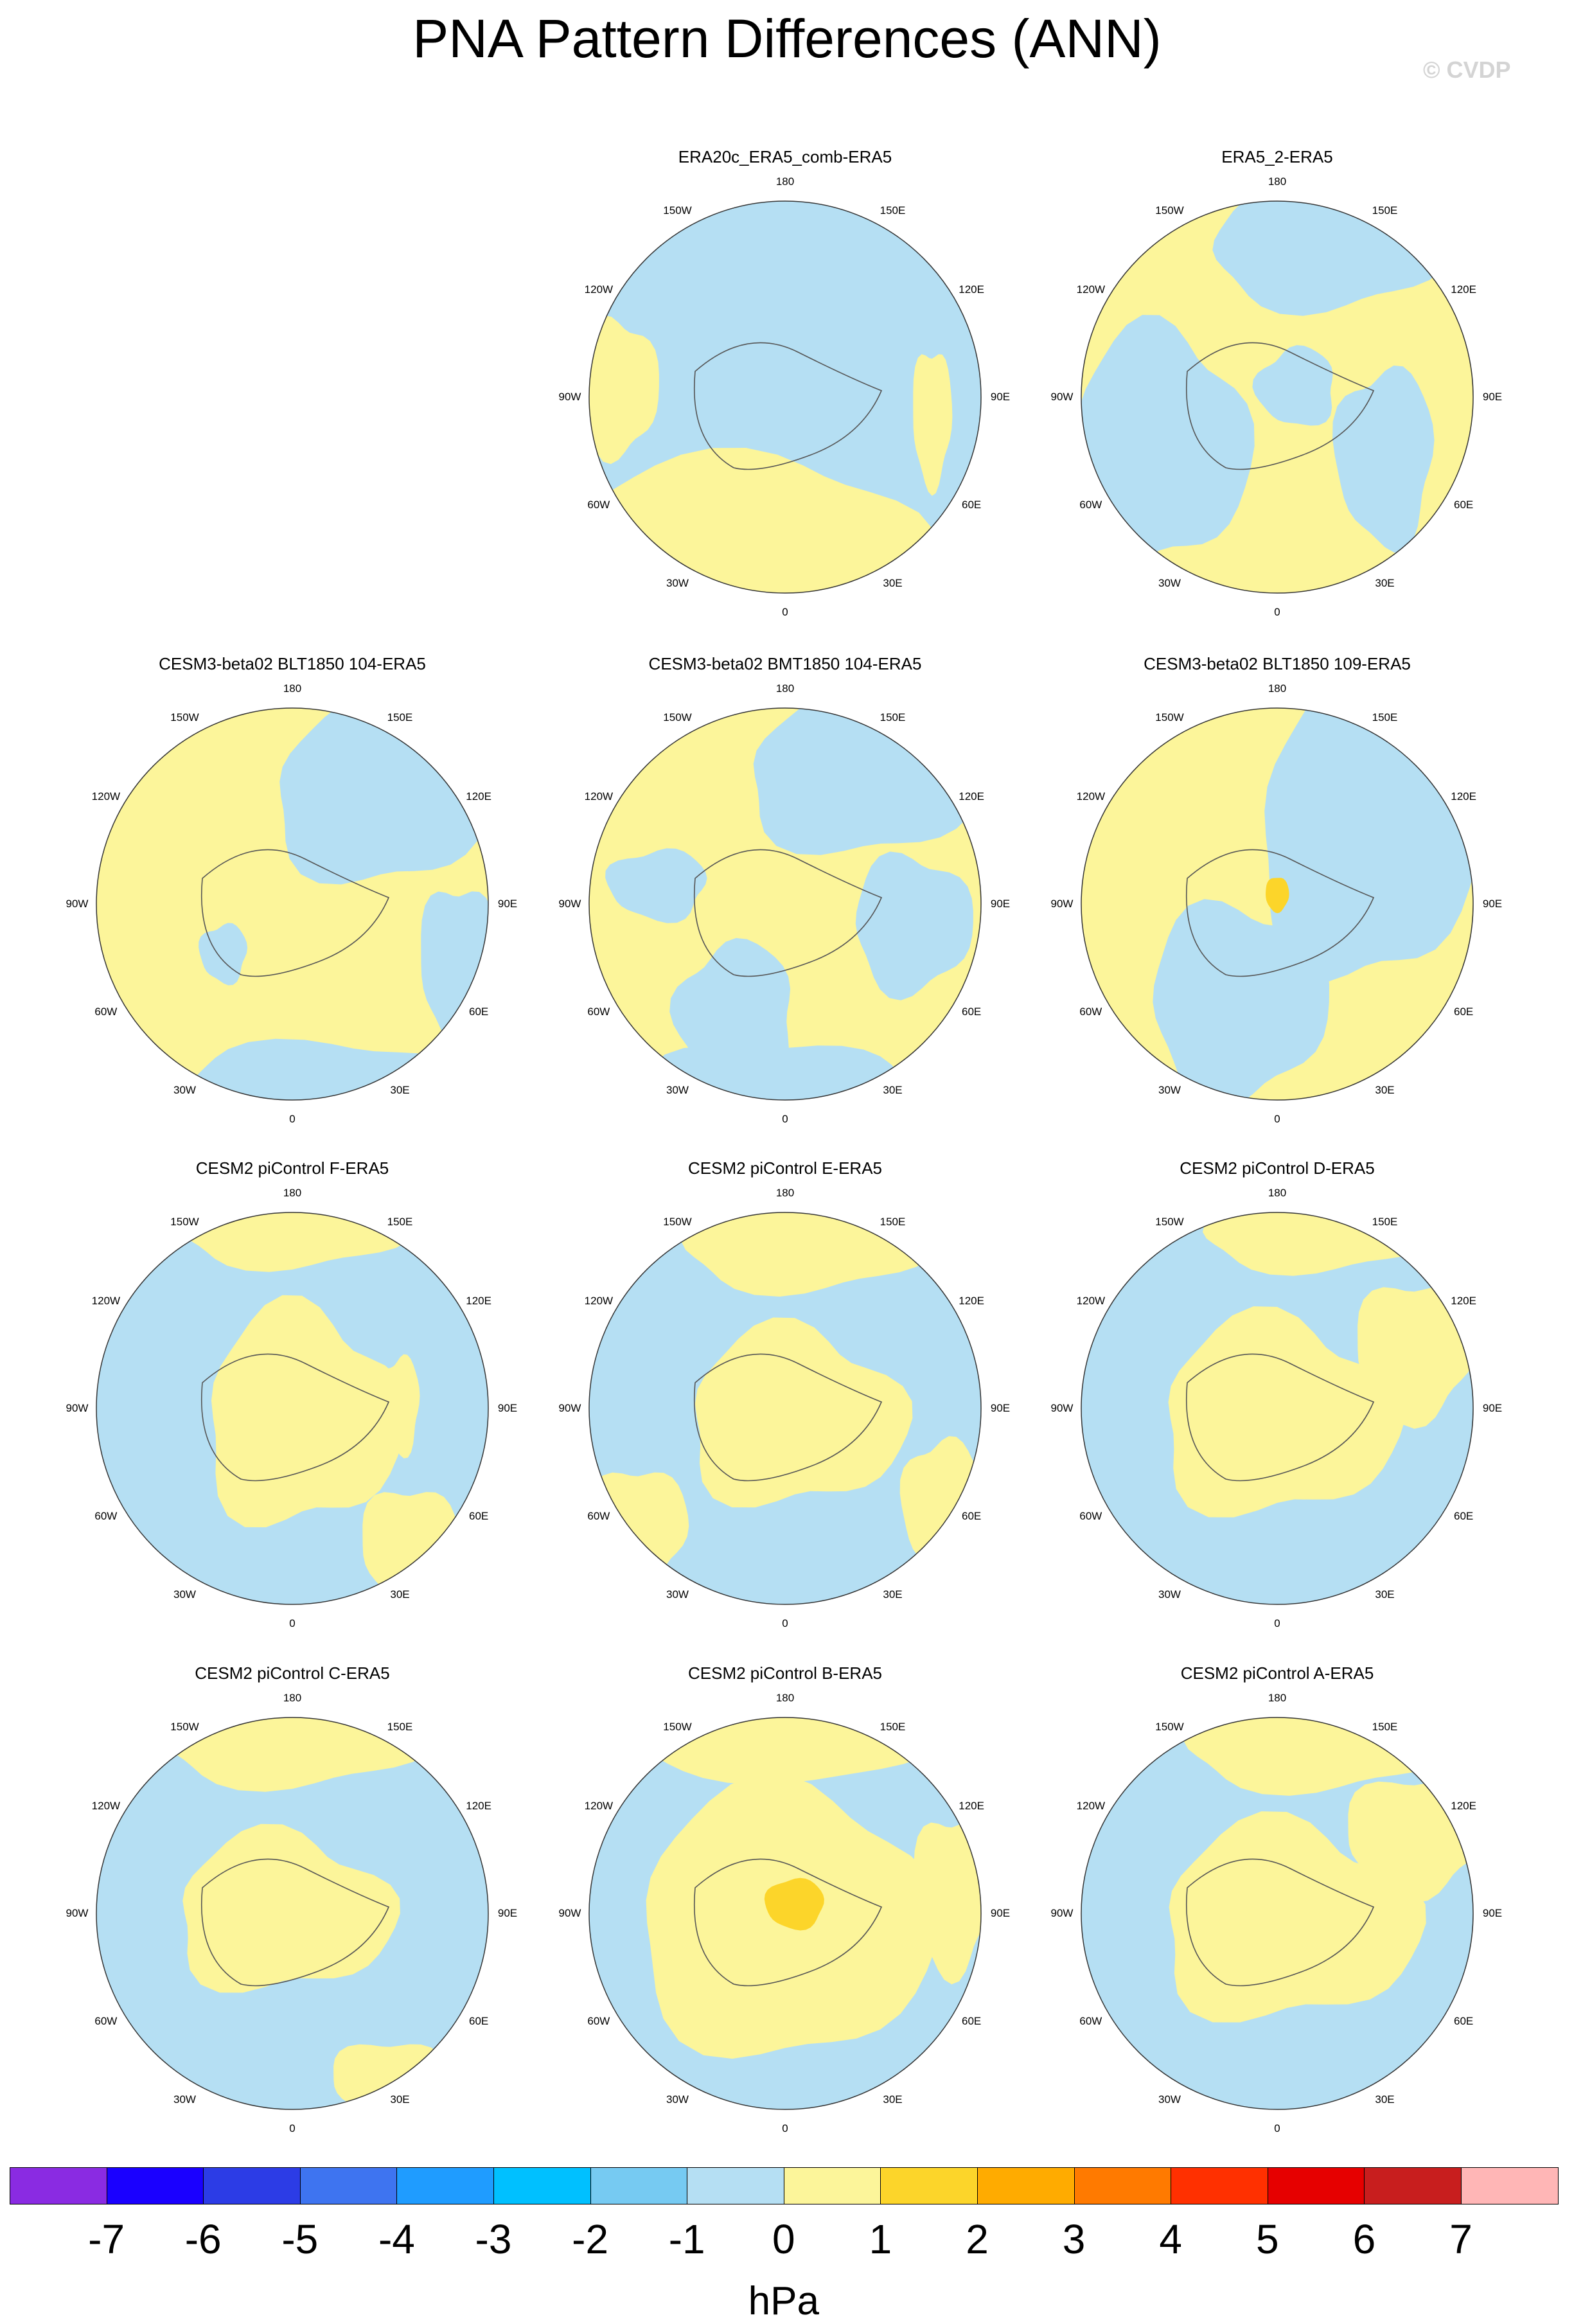 The image size is (1574, 2324). Describe the element at coordinates (881, 2239) in the screenshot. I see `colorbar-tick-label: 1` at that location.